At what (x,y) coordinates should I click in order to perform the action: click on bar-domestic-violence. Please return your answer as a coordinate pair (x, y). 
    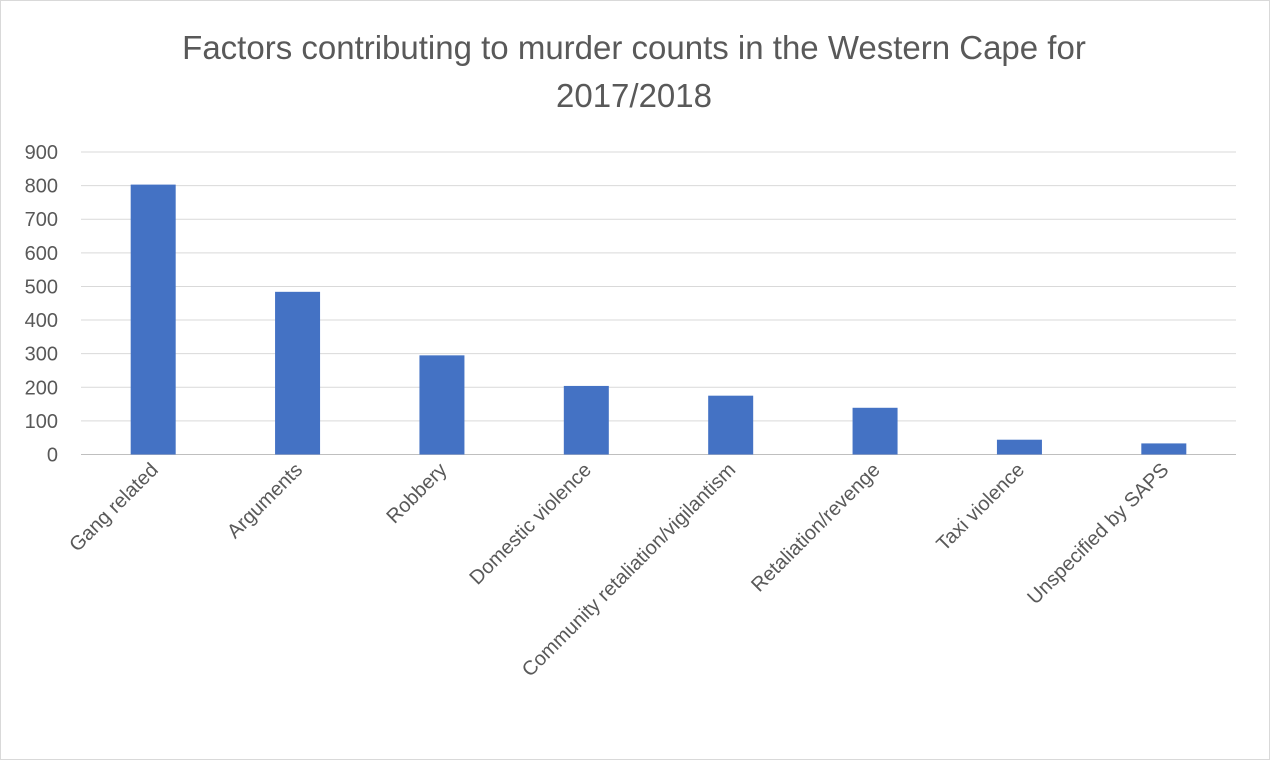
    Looking at the image, I should click on (586, 420).